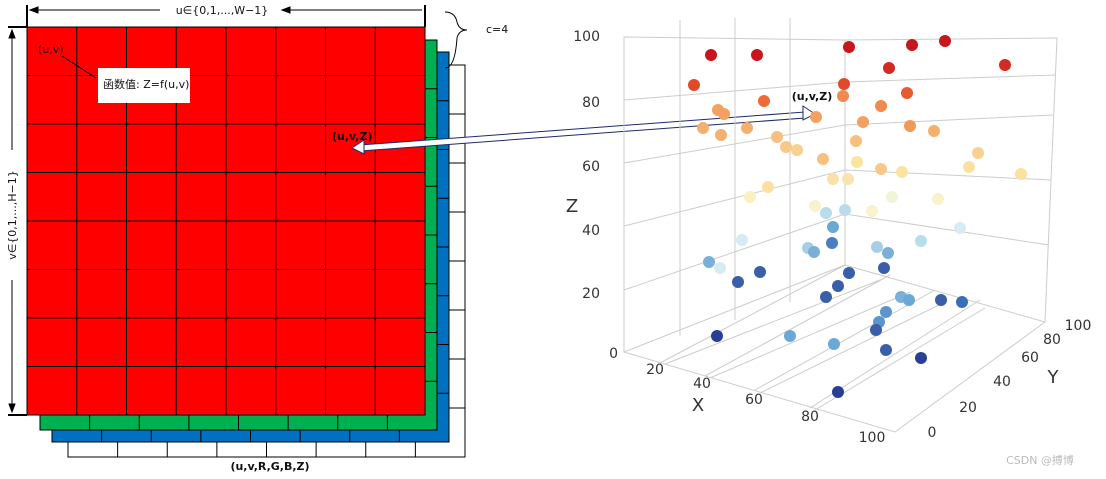 The height and width of the screenshot is (479, 1106). Describe the element at coordinates (1002, 382) in the screenshot. I see `y-tick: 40` at that location.